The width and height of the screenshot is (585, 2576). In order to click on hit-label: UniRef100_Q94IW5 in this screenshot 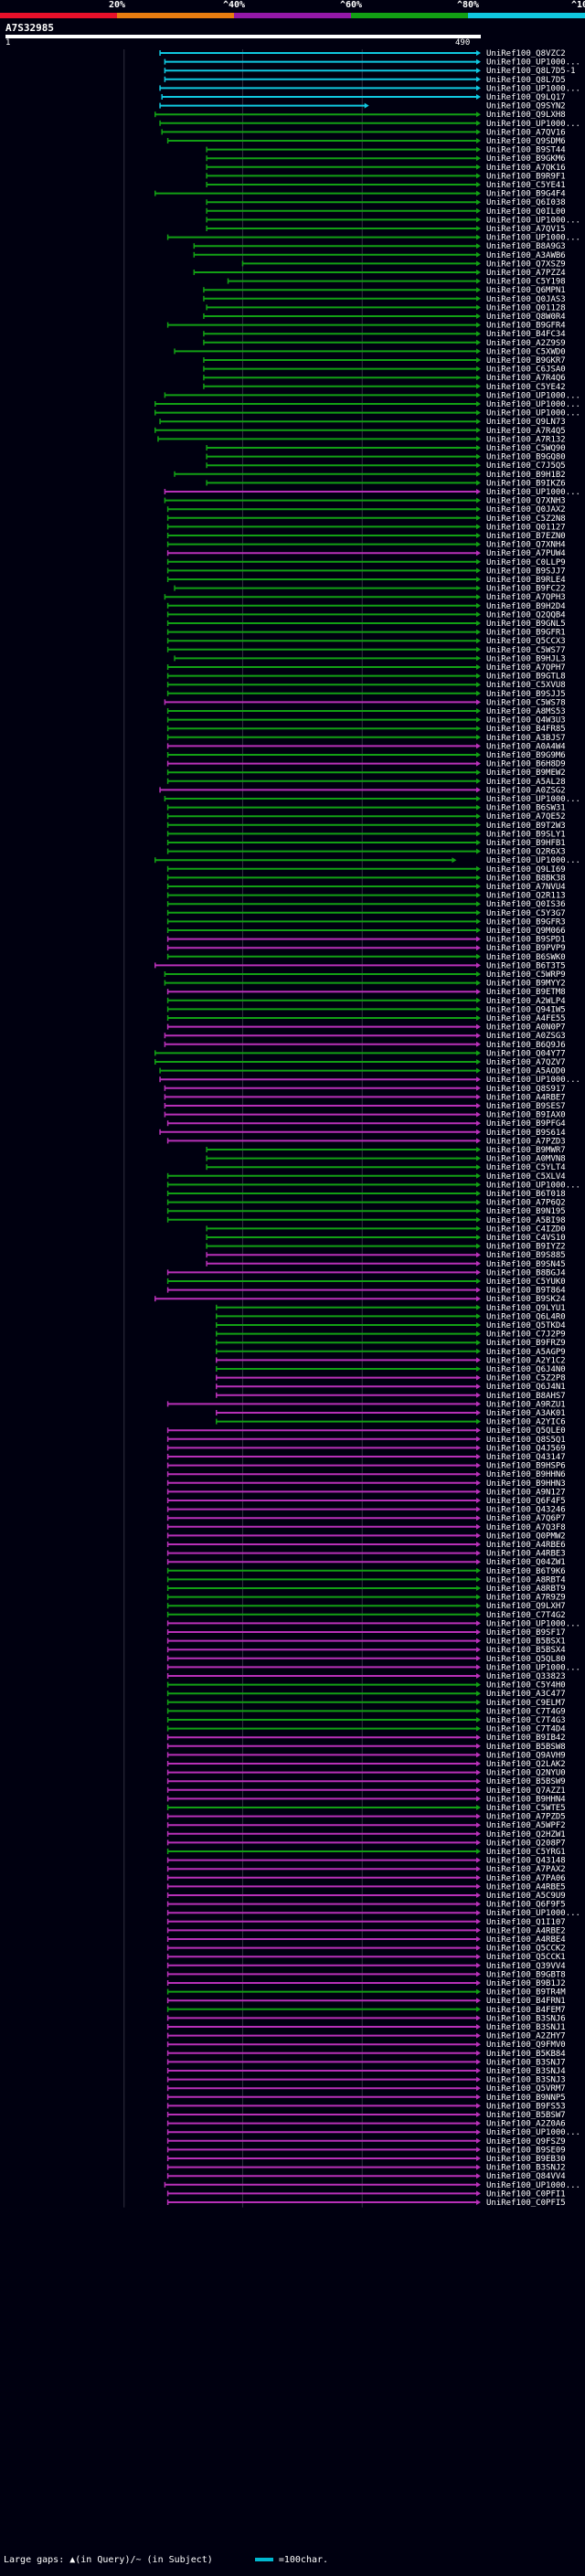, I will do `click(526, 1009)`.